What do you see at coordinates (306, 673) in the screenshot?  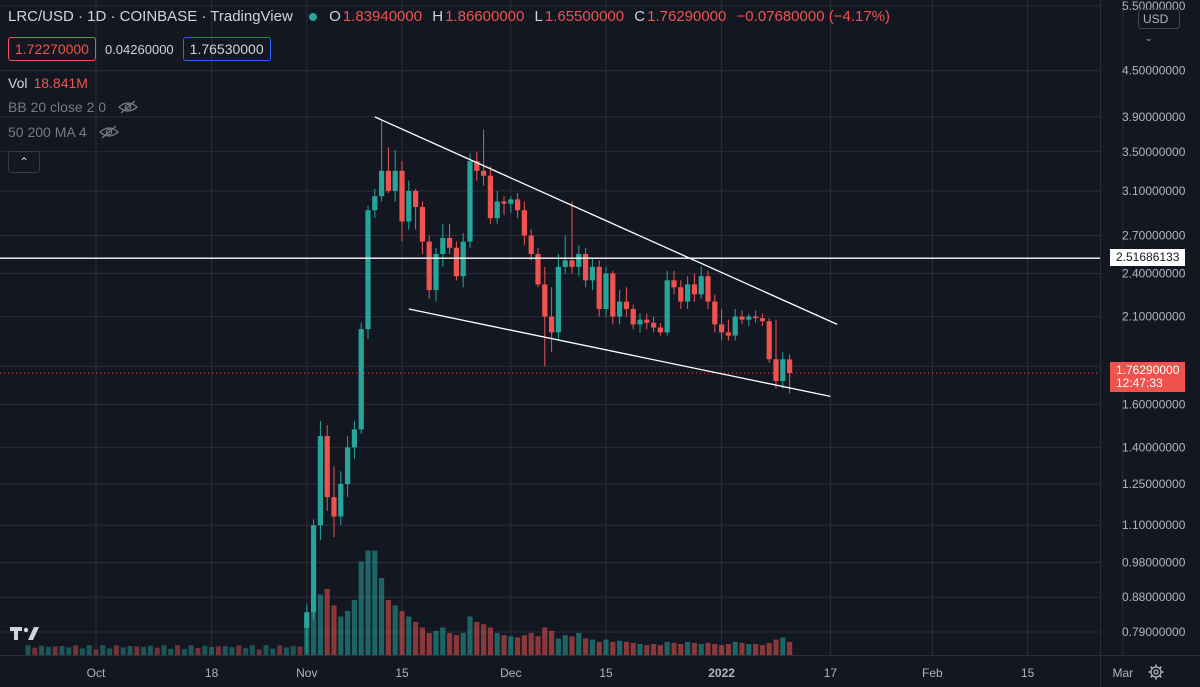 I see `time-tick-label: Nov` at bounding box center [306, 673].